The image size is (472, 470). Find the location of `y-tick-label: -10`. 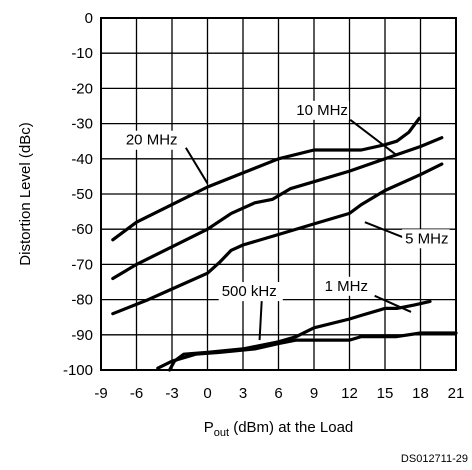

y-tick-label: -10 is located at coordinates (82, 53).